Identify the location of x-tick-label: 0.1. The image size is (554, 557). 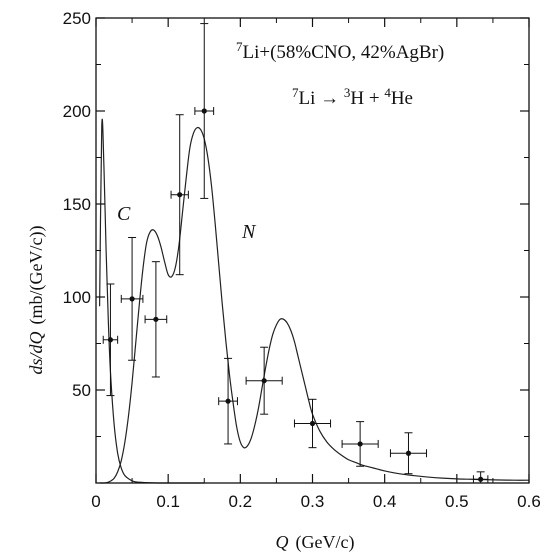
(168, 501).